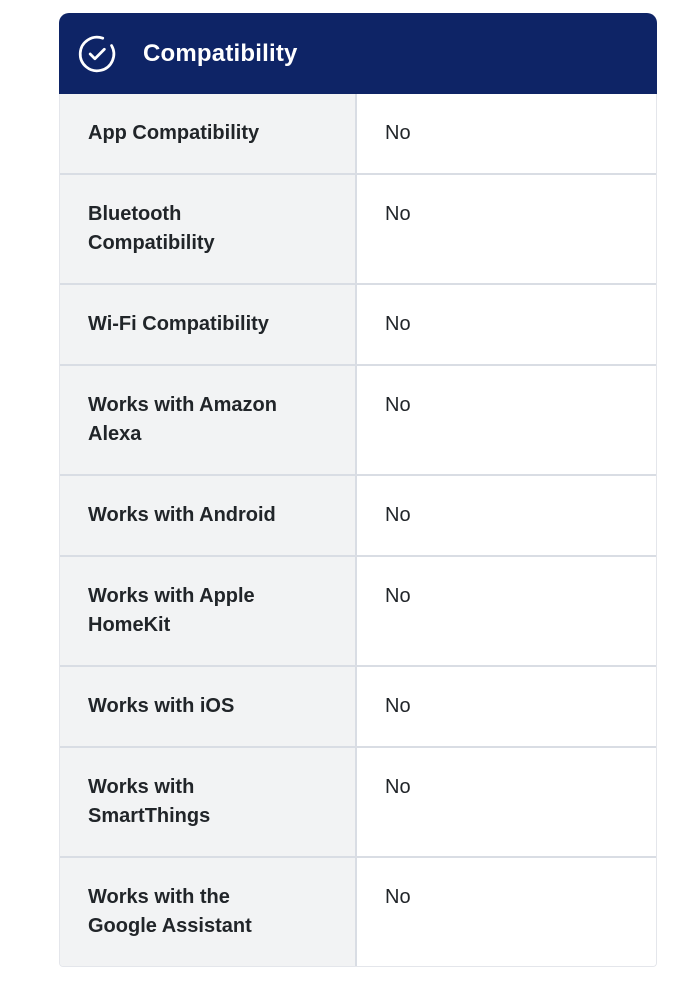 The image size is (697, 1000). I want to click on table-row: Works with SmartThings No, so click(358, 801).